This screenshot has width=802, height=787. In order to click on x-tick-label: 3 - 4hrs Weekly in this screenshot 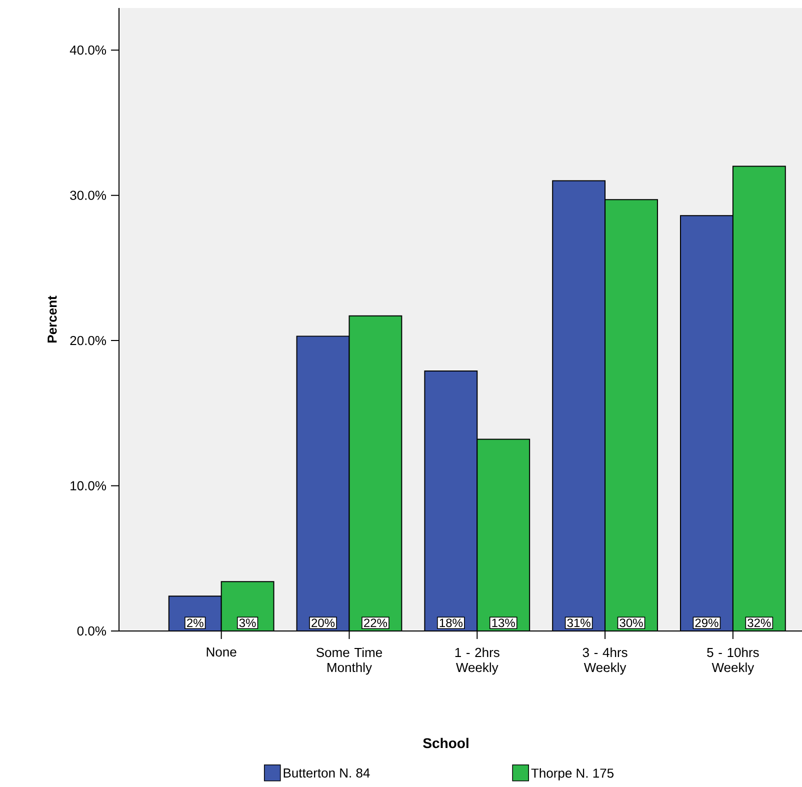, I will do `click(605, 661)`.